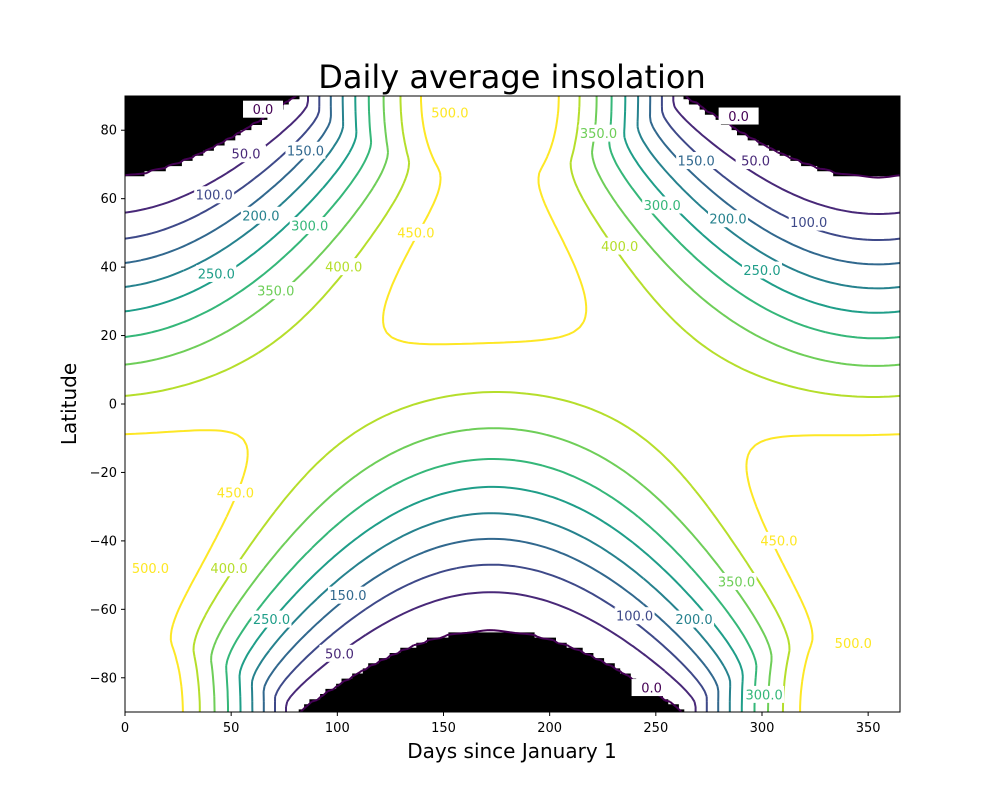 The width and height of the screenshot is (1000, 800). What do you see at coordinates (108, 131) in the screenshot?
I see `y-tick-label: 80` at bounding box center [108, 131].